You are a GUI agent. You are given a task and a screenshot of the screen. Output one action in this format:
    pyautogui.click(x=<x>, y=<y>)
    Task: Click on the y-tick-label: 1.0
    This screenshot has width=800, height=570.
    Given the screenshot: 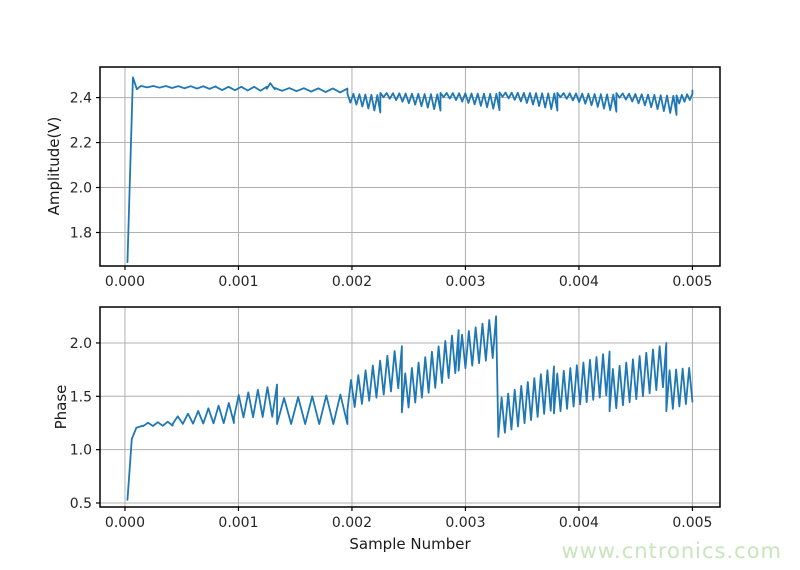 What is the action you would take?
    pyautogui.click(x=81, y=451)
    